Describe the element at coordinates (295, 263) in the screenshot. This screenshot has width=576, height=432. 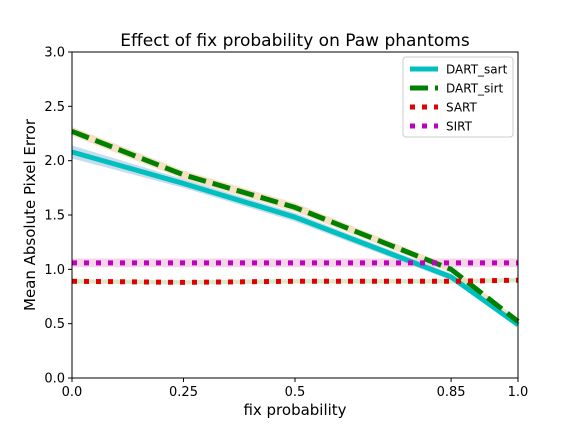
I see `band-sirt` at that location.